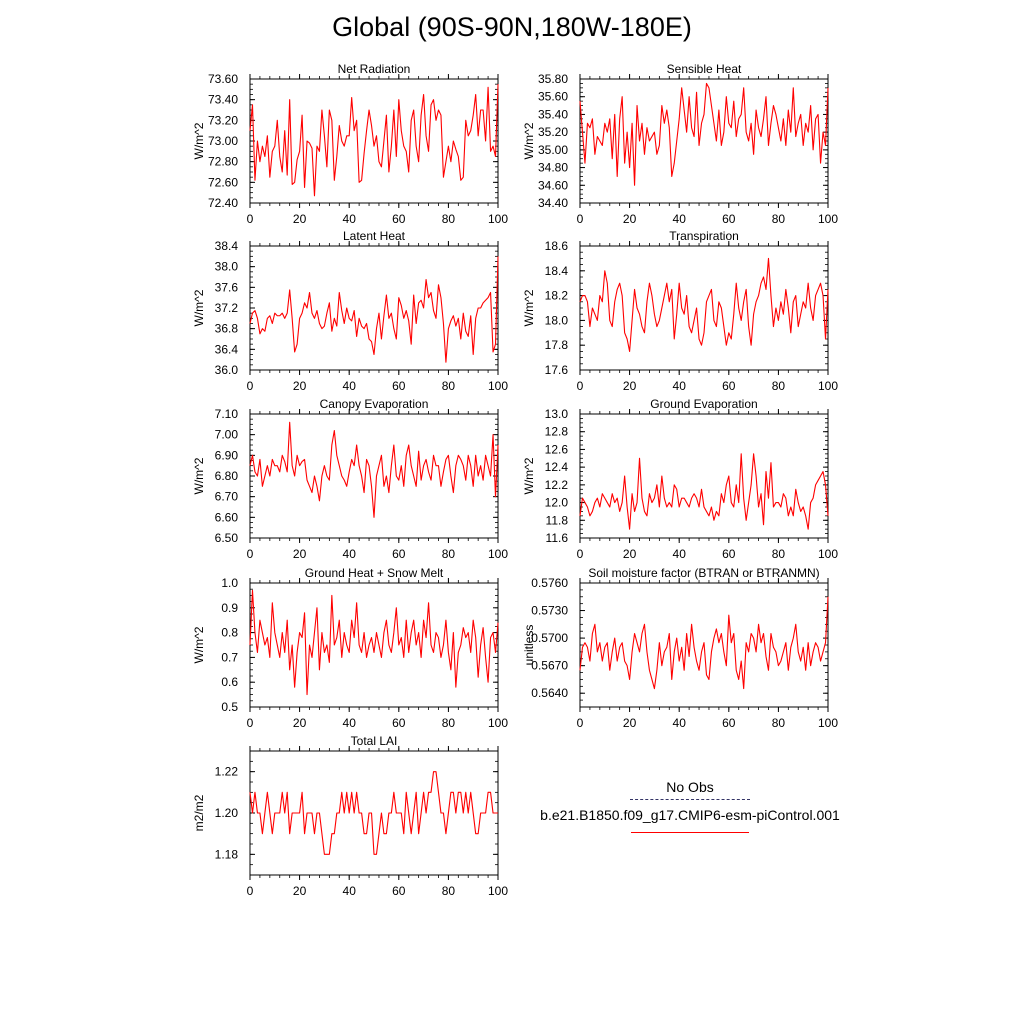  What do you see at coordinates (223, 182) in the screenshot?
I see `y-tick-label: 72.60` at bounding box center [223, 182].